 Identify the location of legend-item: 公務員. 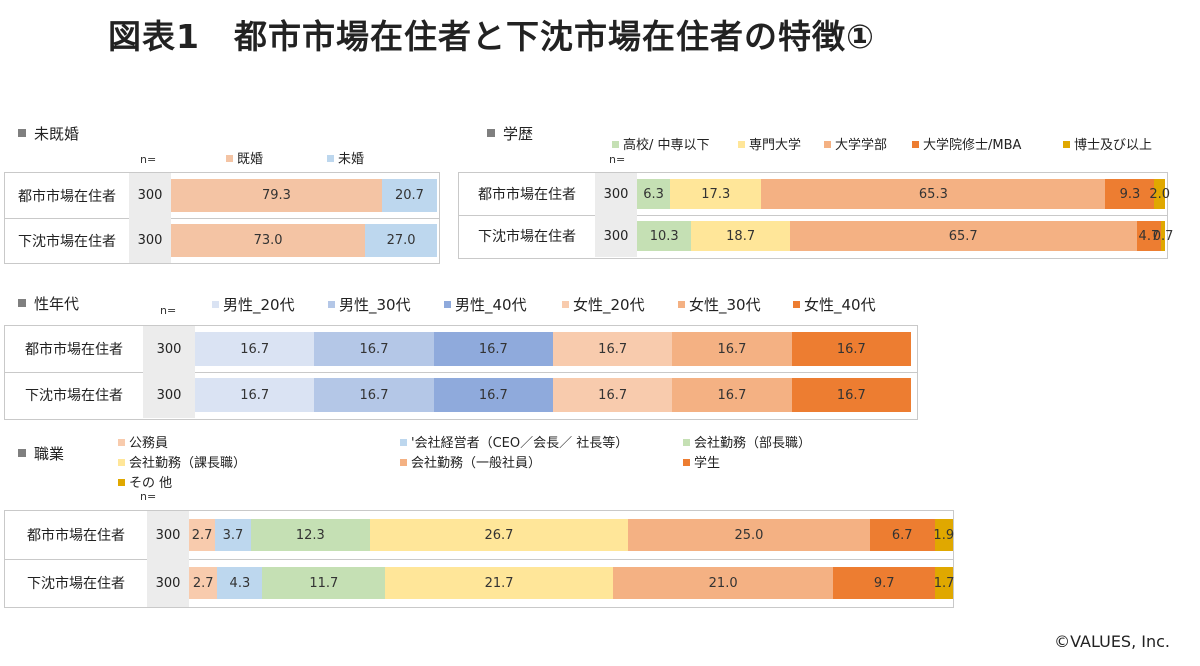
(143, 441).